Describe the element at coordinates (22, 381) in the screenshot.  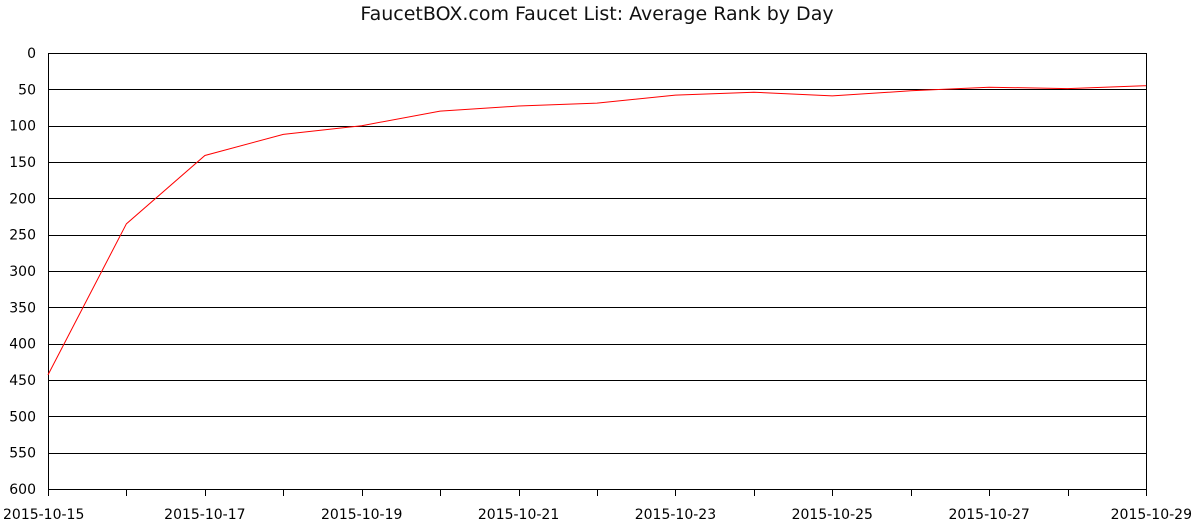
I see `y-tick-label-450: 450` at that location.